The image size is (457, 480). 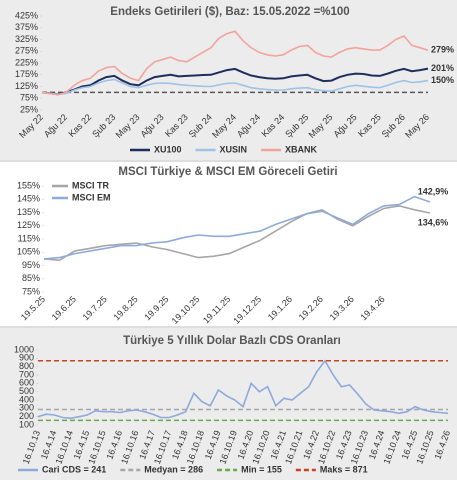 I want to click on y-tick-label: 145%, so click(x=28, y=199).